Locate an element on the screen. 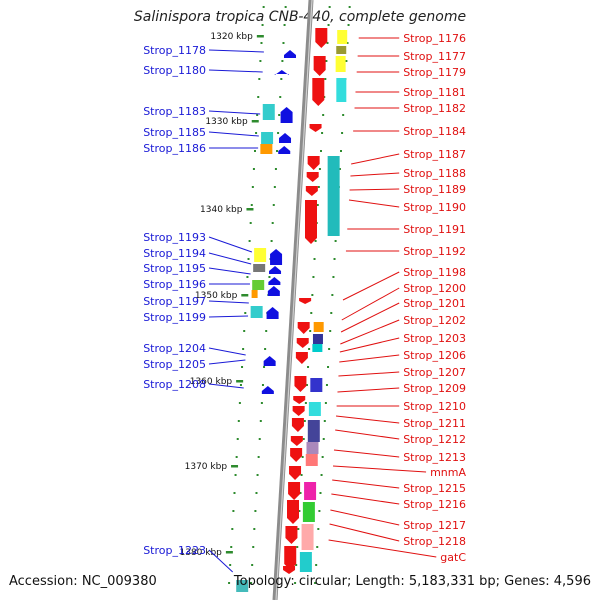 The height and width of the screenshot is (600, 600). tick-label: 1360 kbp is located at coordinates (211, 382).